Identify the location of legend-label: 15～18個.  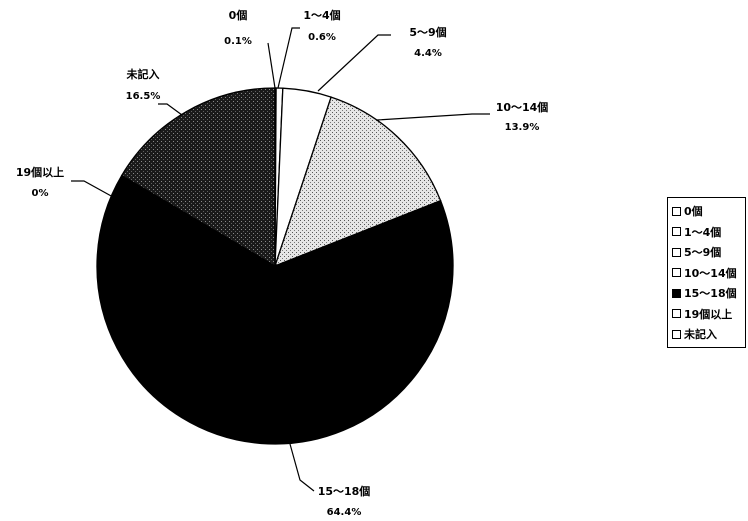
(710, 294).